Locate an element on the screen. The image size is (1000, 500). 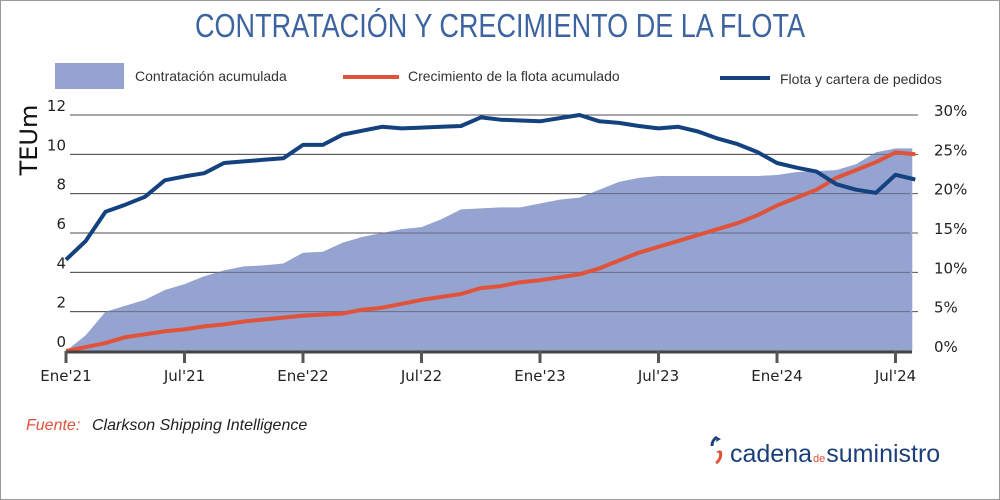
logo-cycle-icon is located at coordinates (716, 450).